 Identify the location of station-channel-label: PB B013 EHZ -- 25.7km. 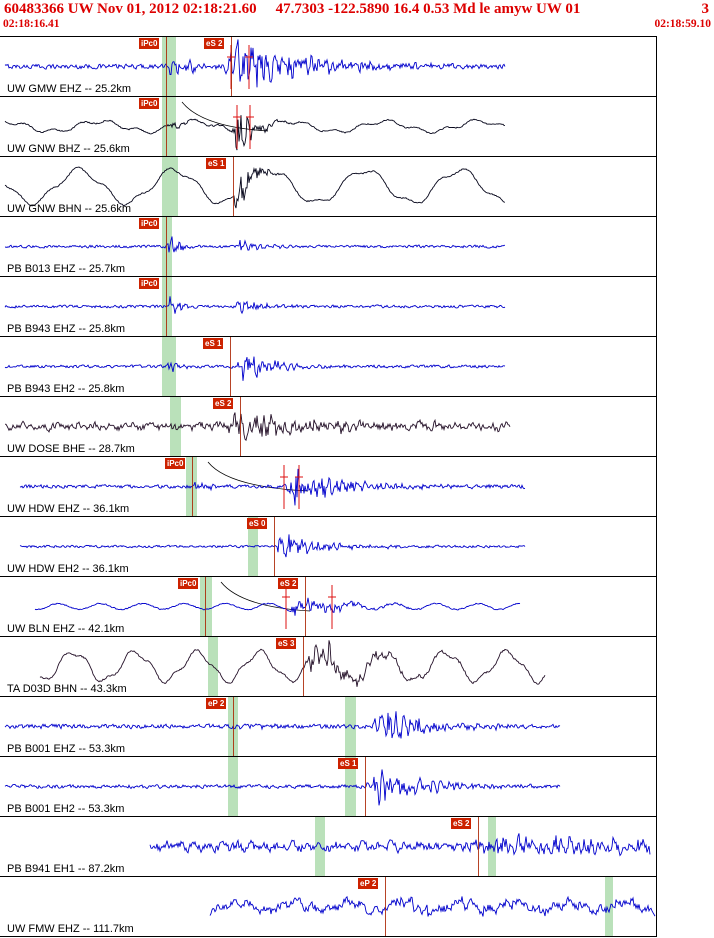
(66, 269).